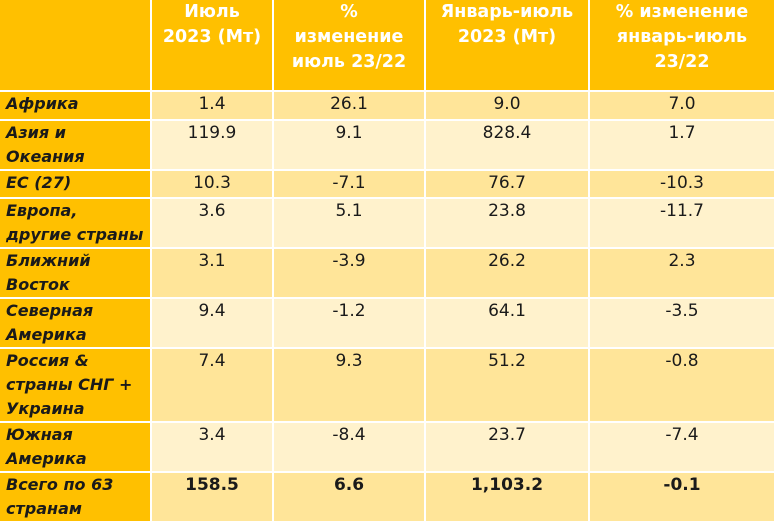 This screenshot has height=523, width=774. I want to click on cell-change-july: -8.4, so click(349, 447).